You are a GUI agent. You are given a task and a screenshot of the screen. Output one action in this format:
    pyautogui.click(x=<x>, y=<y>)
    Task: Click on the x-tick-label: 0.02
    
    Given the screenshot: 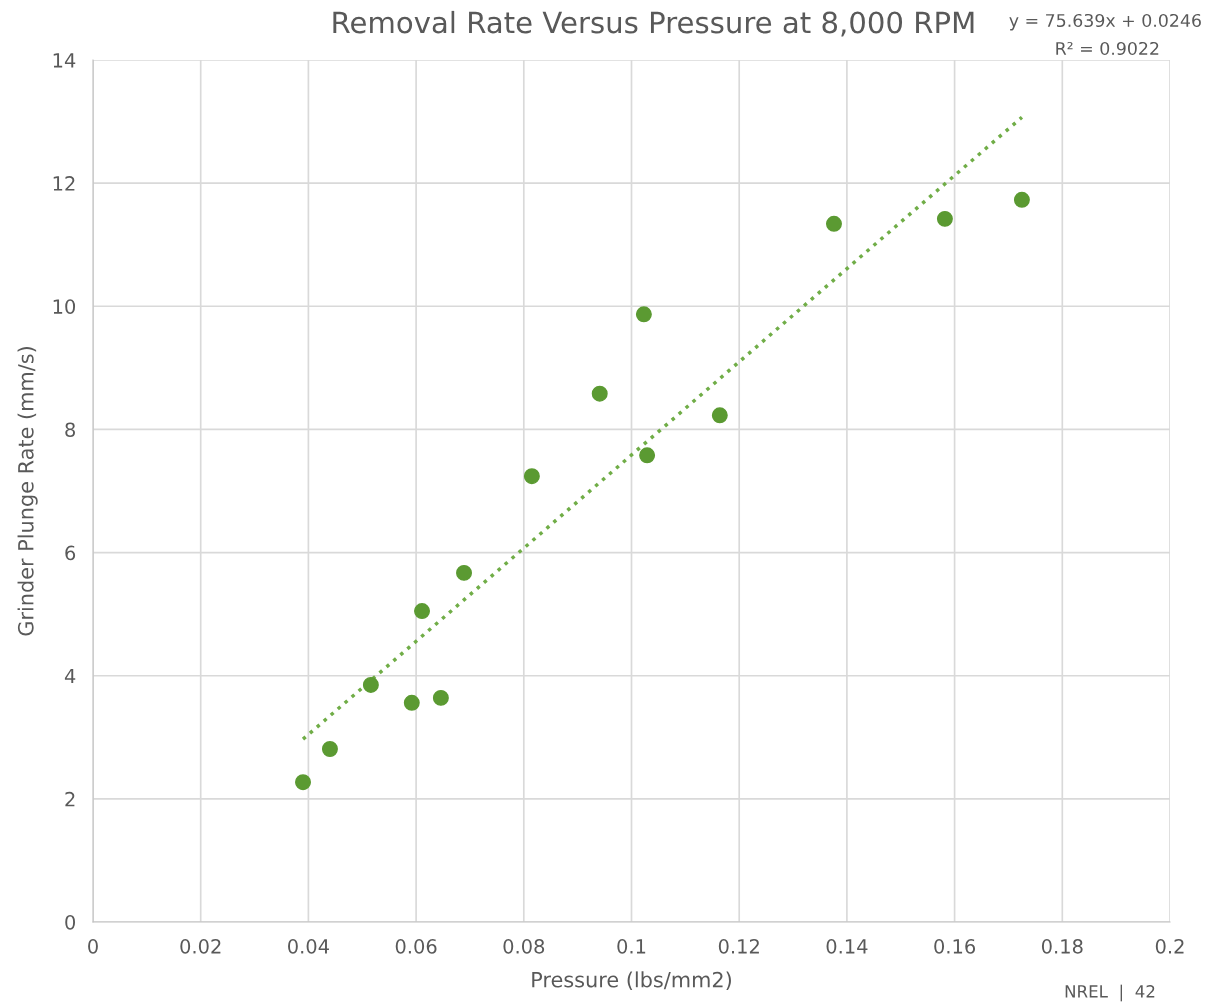 What is the action you would take?
    pyautogui.click(x=200, y=946)
    